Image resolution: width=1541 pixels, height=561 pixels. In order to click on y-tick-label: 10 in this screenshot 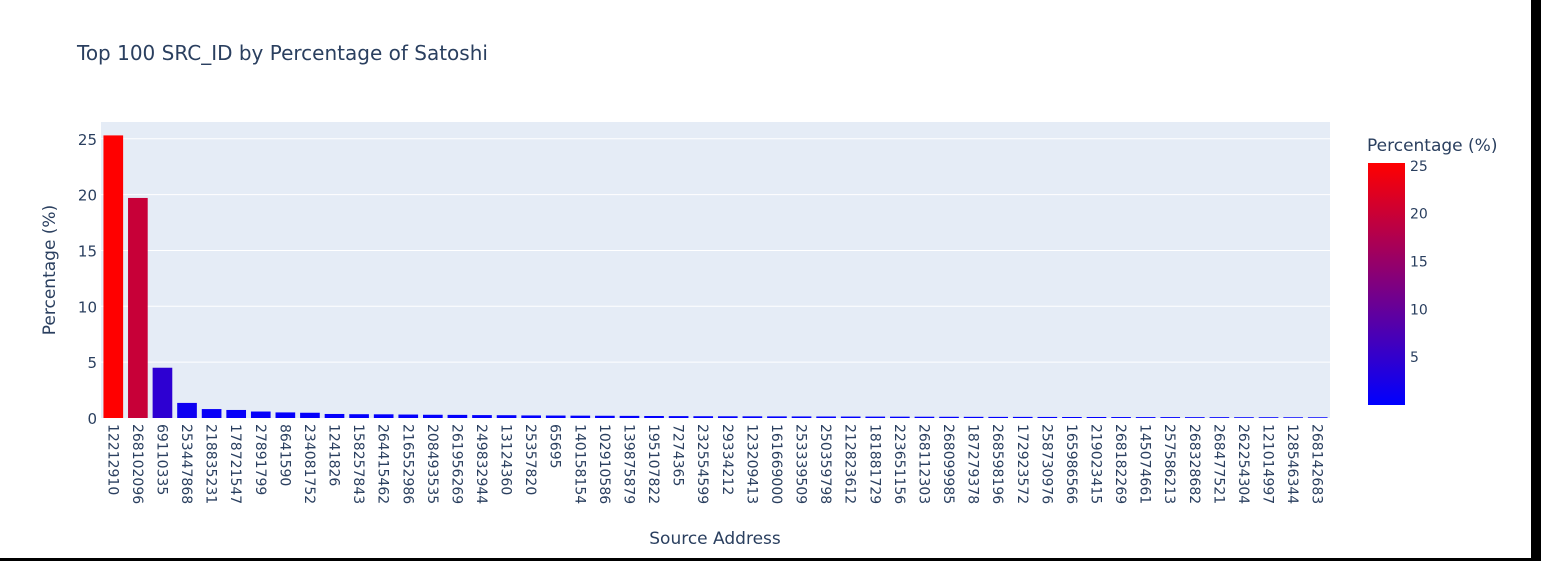, I will do `click(87, 307)`.